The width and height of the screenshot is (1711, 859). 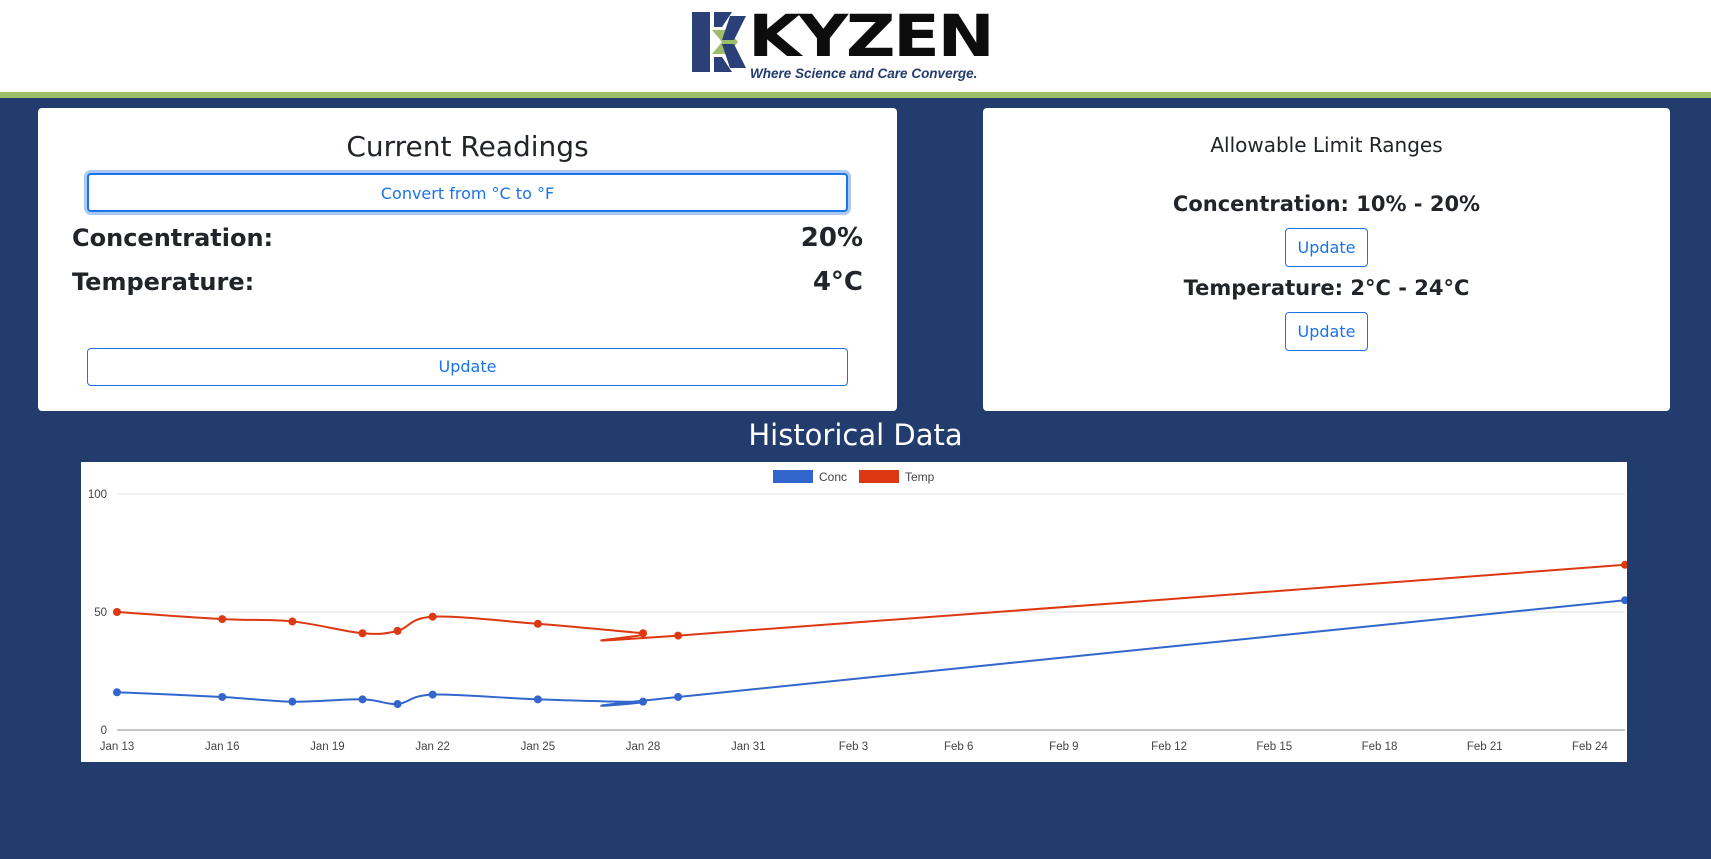 I want to click on concentration-label: Concentration:, so click(x=173, y=238).